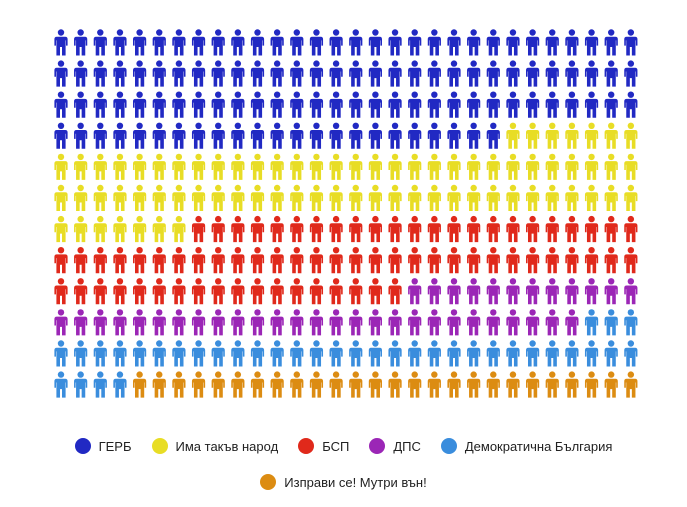 The width and height of the screenshot is (687, 507). What do you see at coordinates (214, 446) in the screenshot?
I see `legend-item-itn: Има такъв народ` at bounding box center [214, 446].